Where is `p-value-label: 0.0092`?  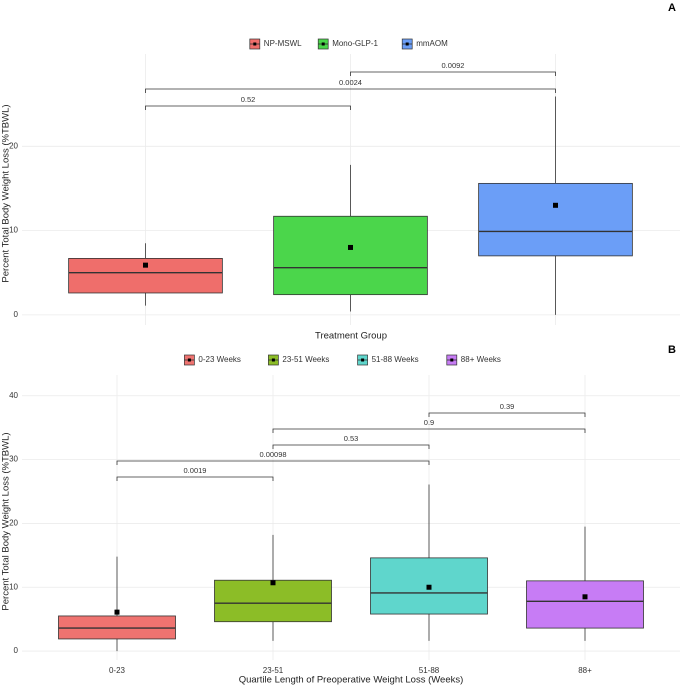 p-value-label: 0.0092 is located at coordinates (453, 65).